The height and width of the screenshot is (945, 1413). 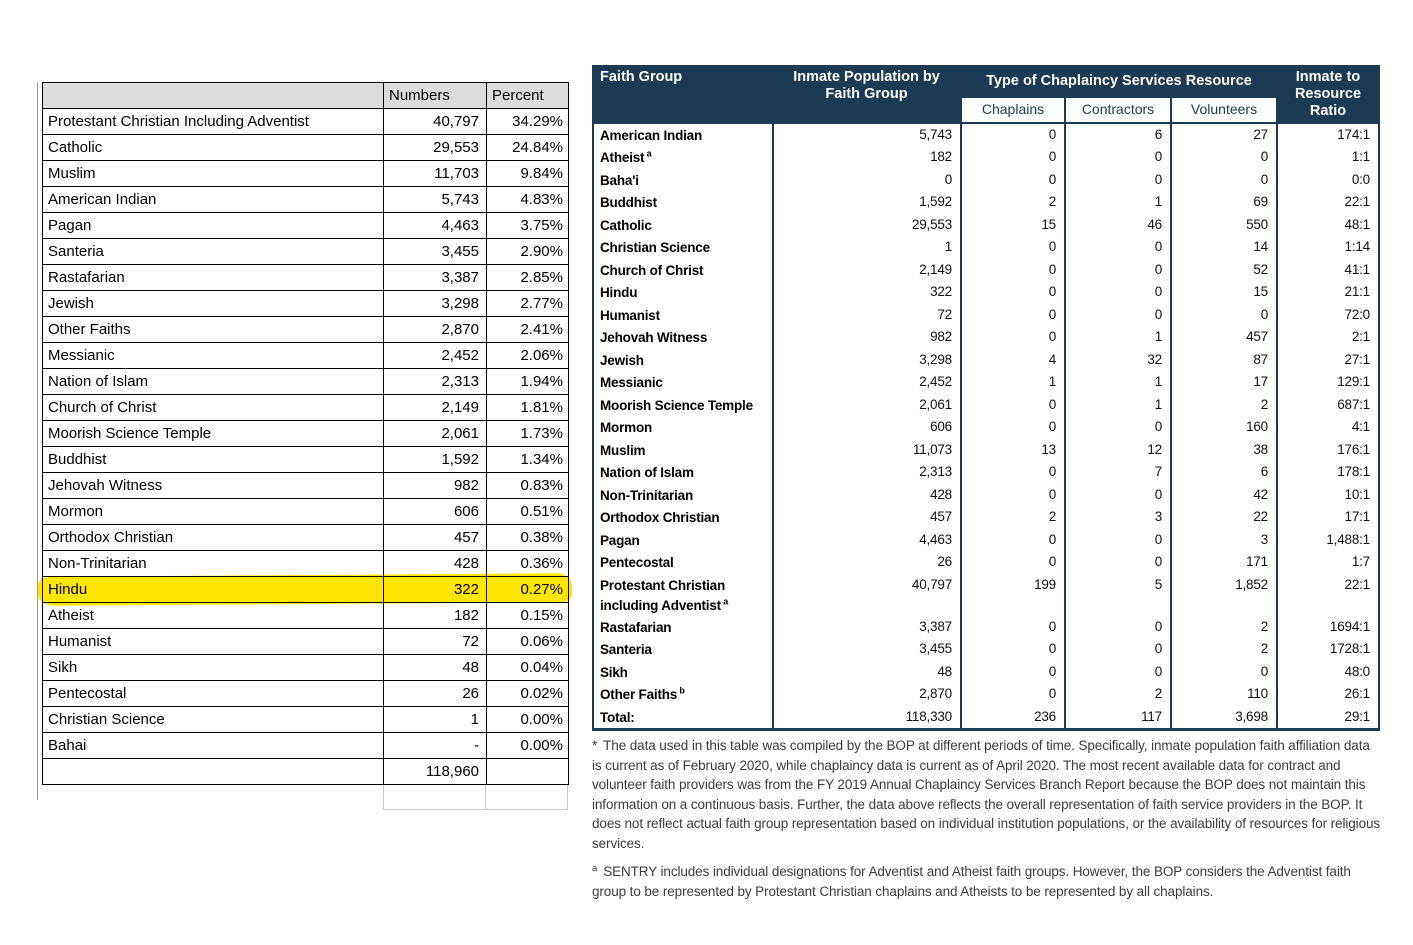 What do you see at coordinates (527, 589) in the screenshot?
I see `cell-percent: 0.27%` at bounding box center [527, 589].